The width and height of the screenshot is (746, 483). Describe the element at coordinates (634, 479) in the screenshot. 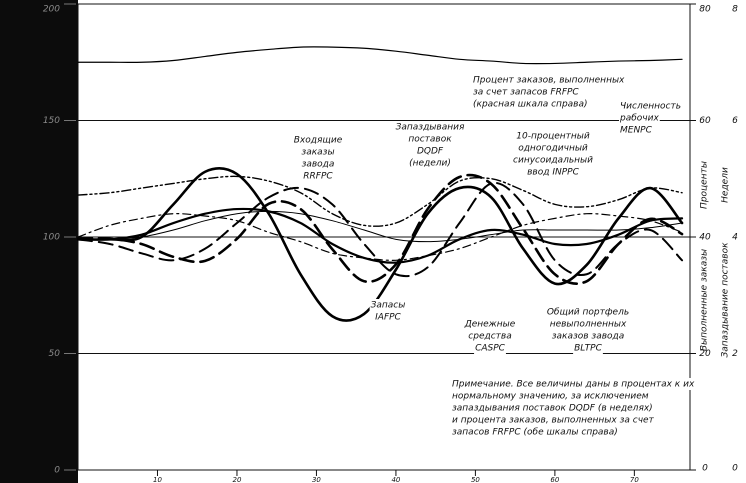

I see `x-tick-label: 70` at that location.